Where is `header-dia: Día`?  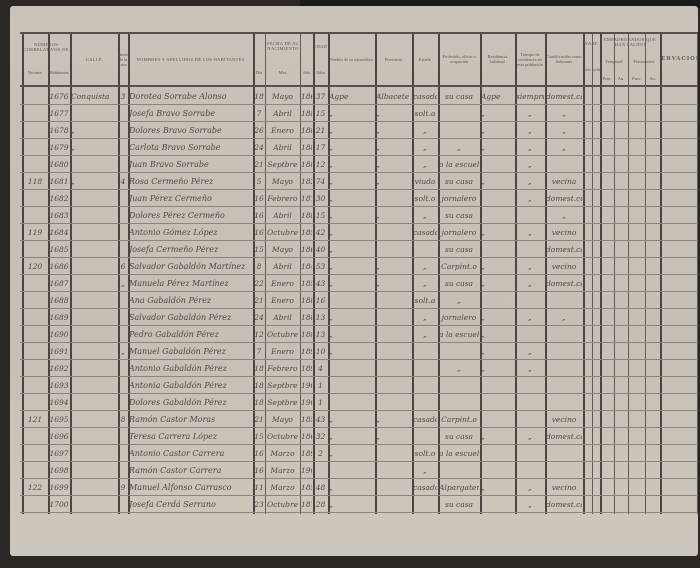 header-dia: Día is located at coordinates (259, 72).